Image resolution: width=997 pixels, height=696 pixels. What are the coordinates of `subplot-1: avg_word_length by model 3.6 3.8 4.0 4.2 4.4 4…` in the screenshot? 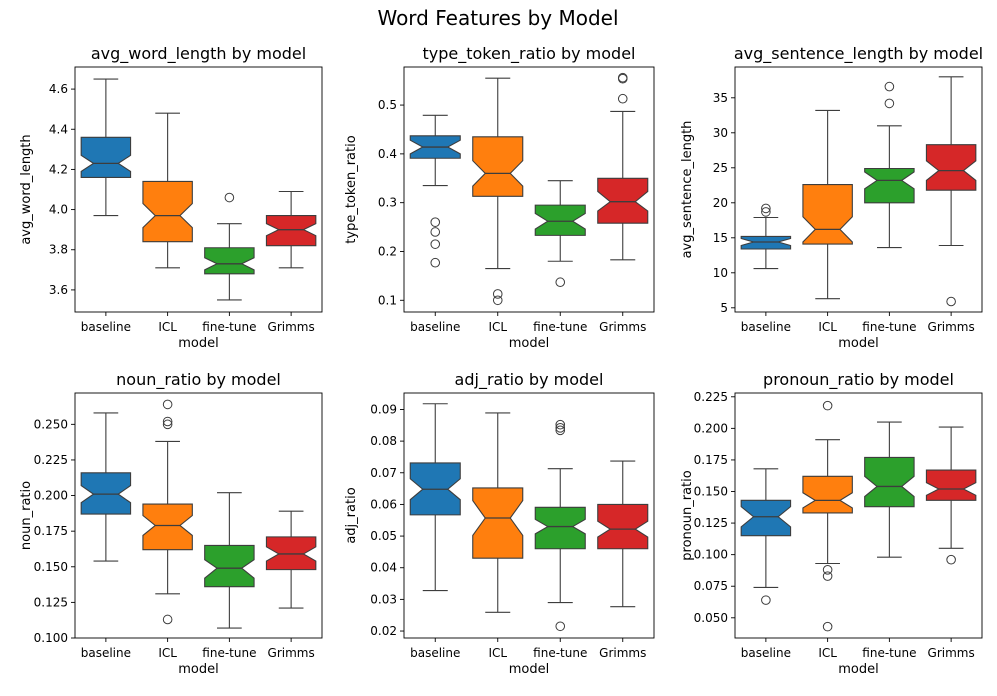 It's located at (171, 197).